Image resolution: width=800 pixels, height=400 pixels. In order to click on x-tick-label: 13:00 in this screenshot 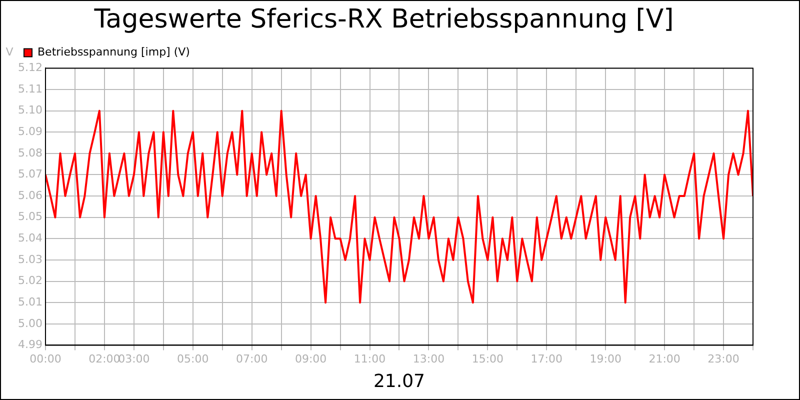, I will do `click(428, 359)`.